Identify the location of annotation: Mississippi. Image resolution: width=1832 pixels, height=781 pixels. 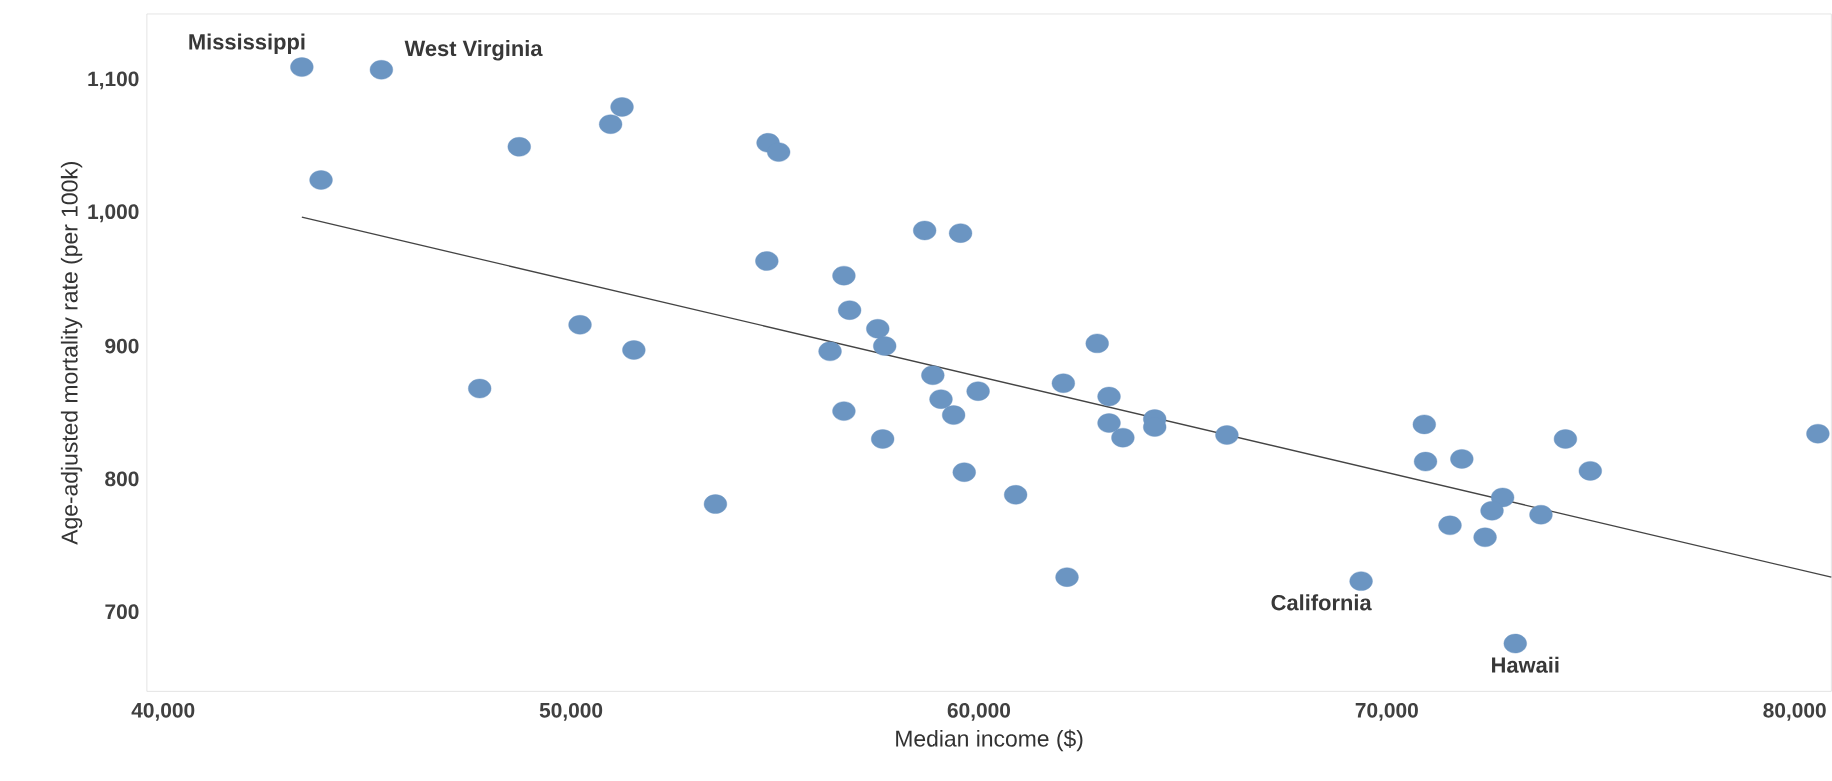
(247, 43).